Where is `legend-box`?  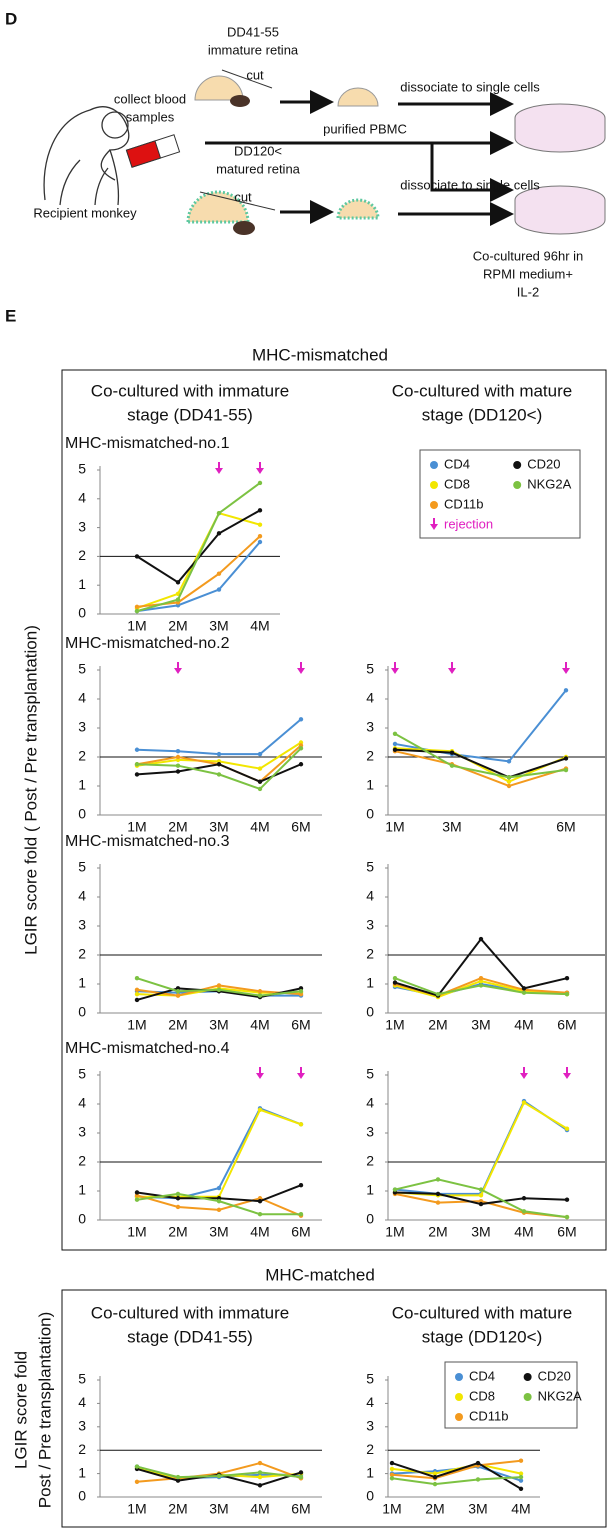
legend-box is located at coordinates (511, 1395).